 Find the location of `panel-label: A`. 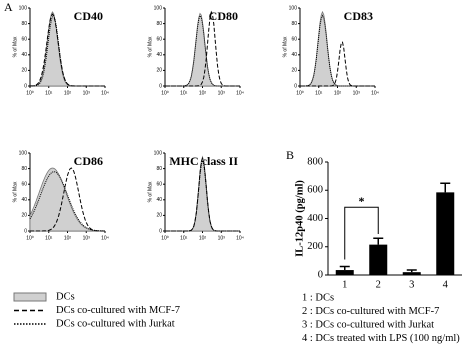

panel-label: A is located at coordinates (8, 7).